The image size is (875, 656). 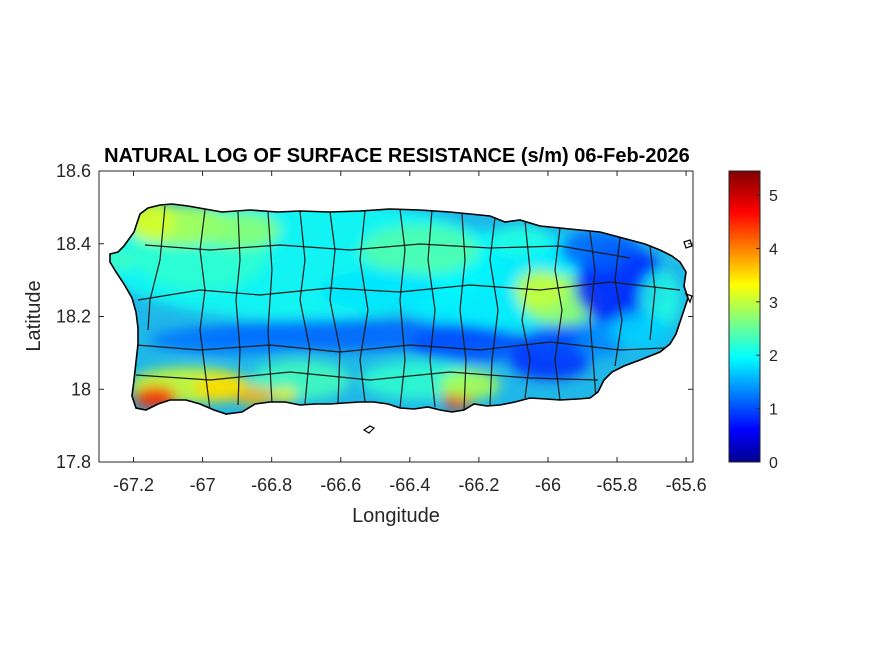 What do you see at coordinates (773, 196) in the screenshot?
I see `colorbar-tick-label: 5` at bounding box center [773, 196].